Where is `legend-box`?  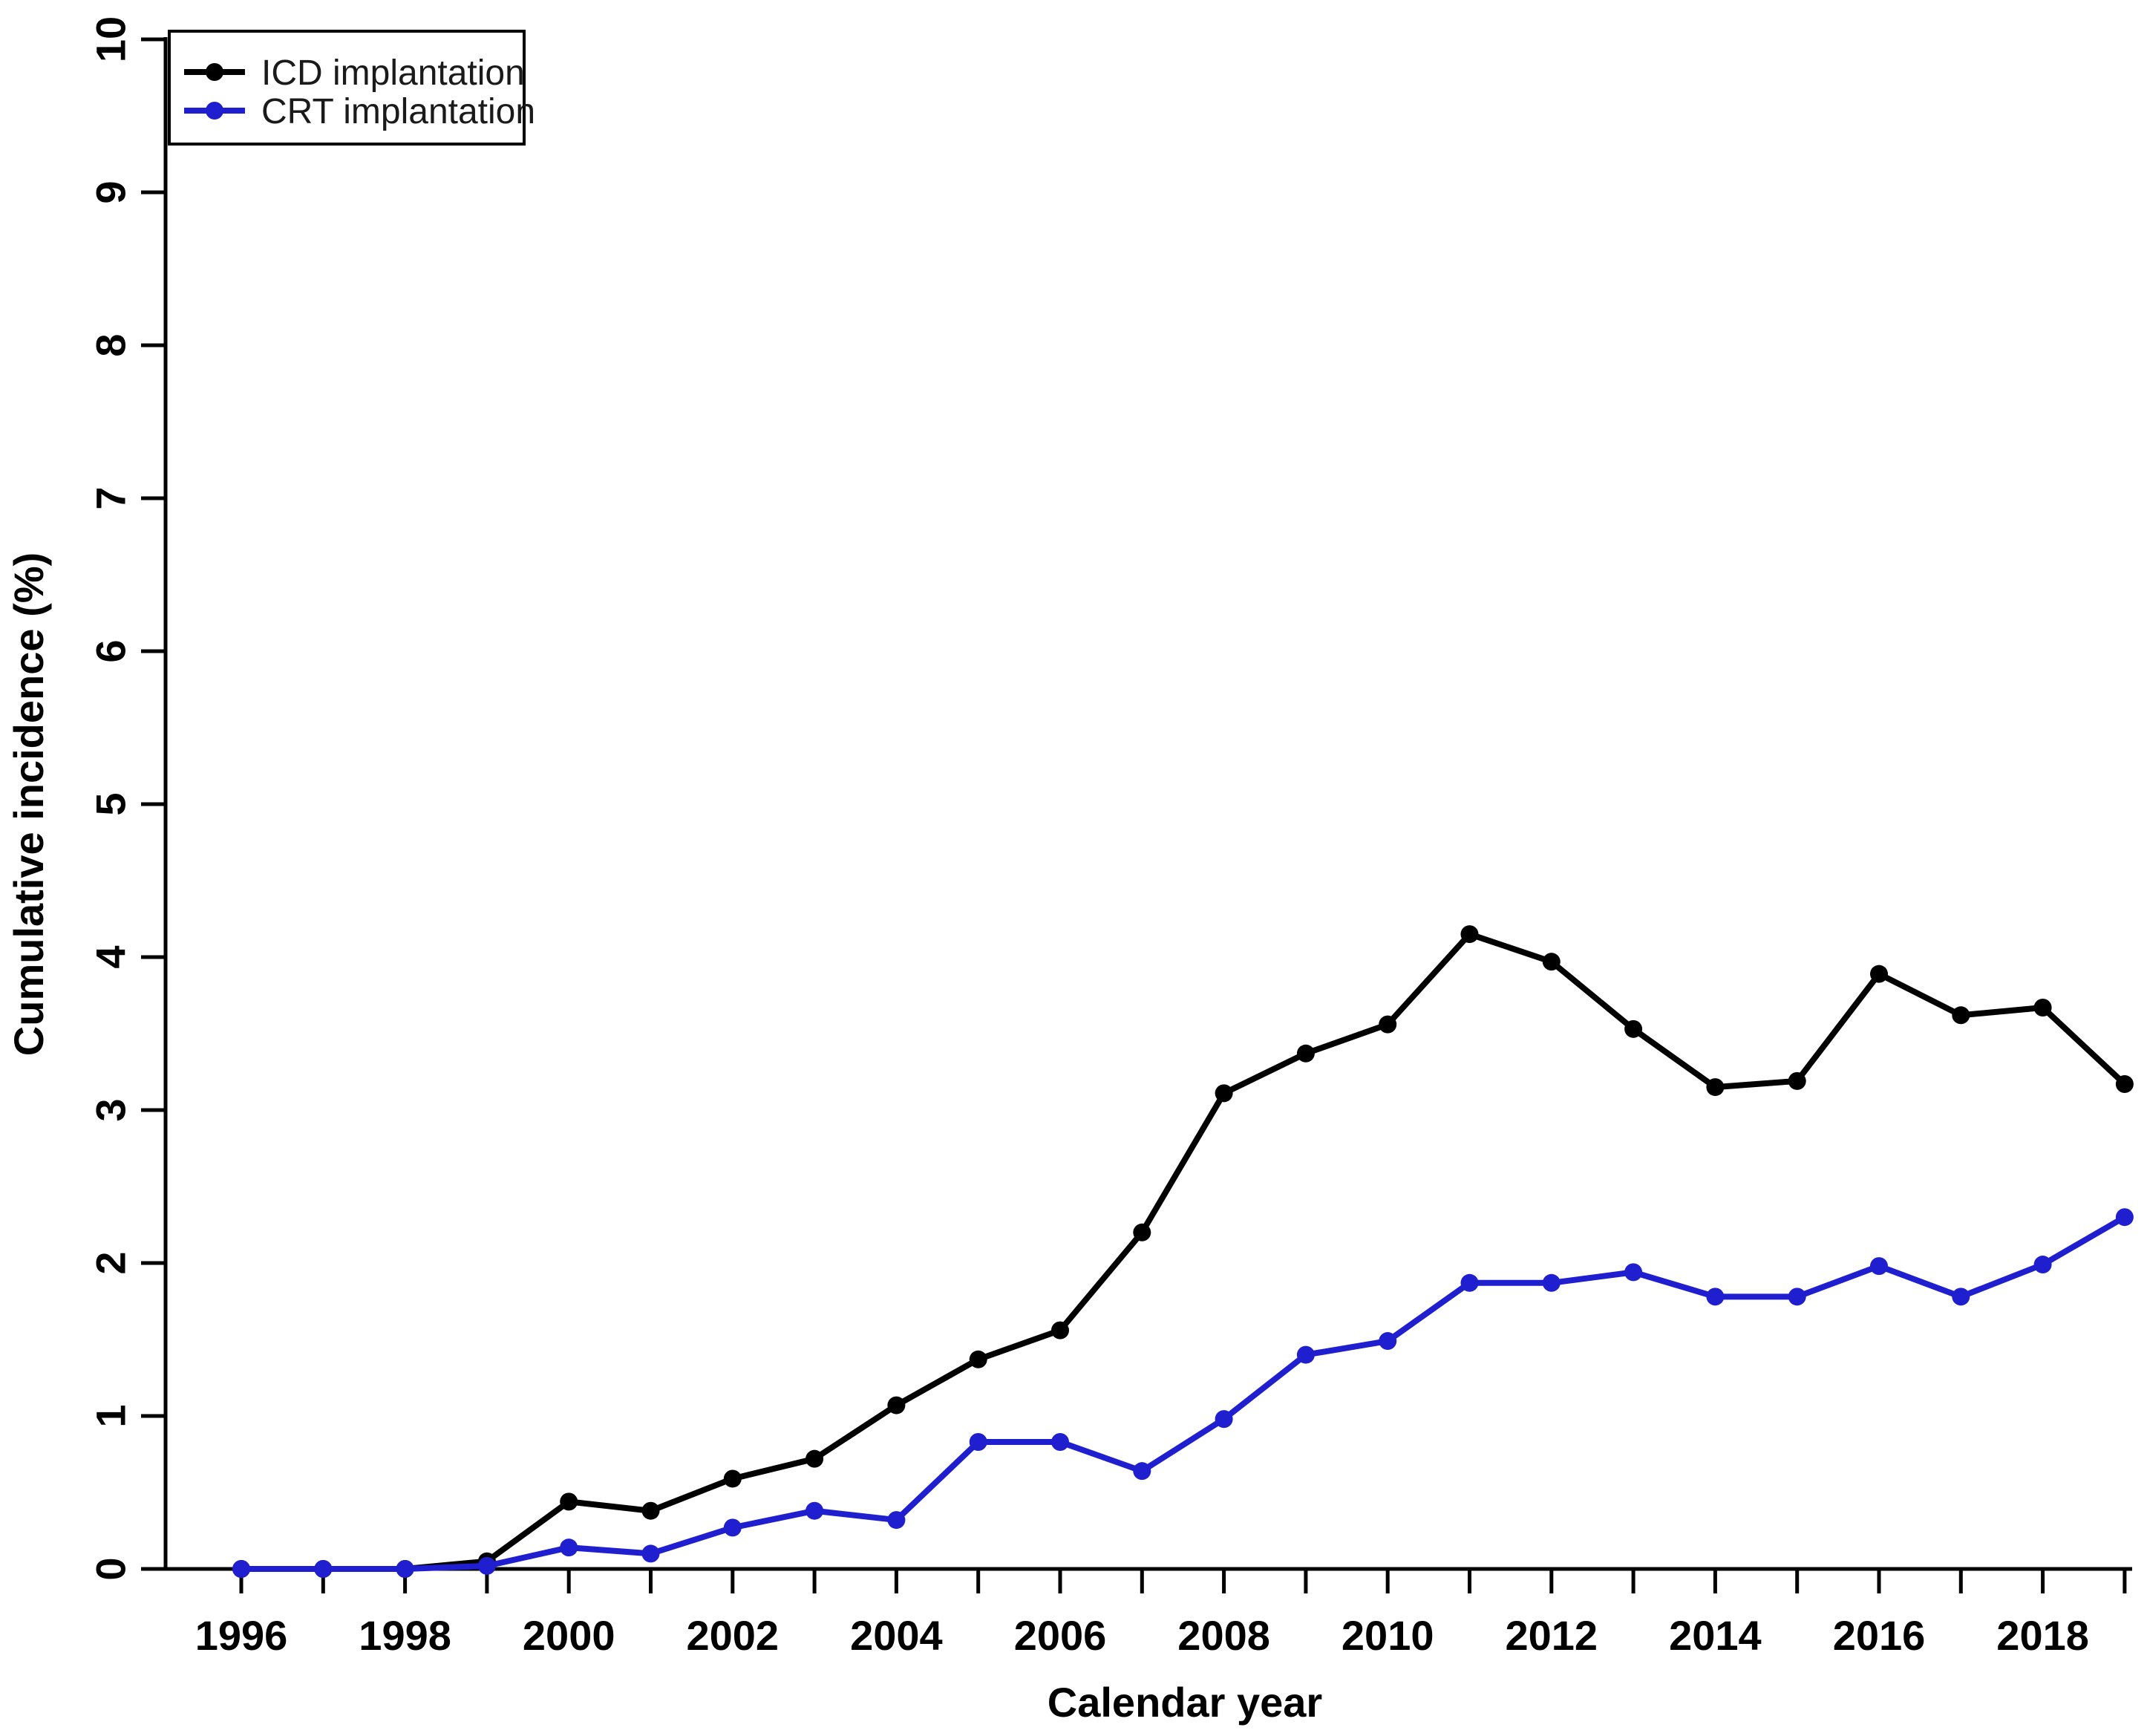 legend-box is located at coordinates (347, 88).